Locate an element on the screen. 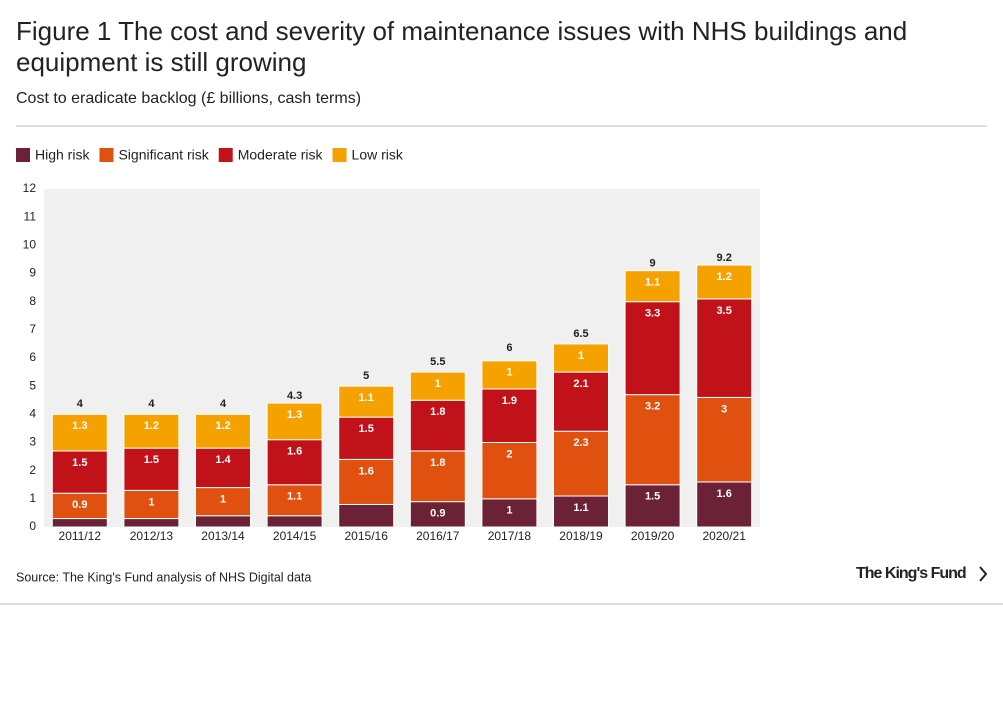 The height and width of the screenshot is (725, 1003). total-label: 6.5 is located at coordinates (580, 334).